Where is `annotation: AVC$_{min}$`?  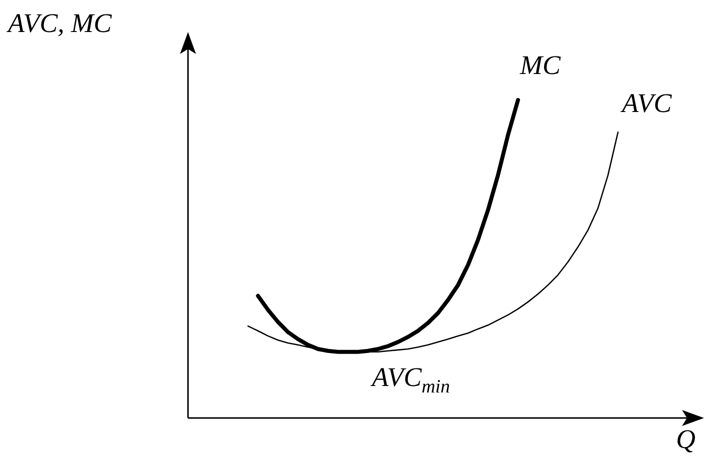 annotation: AVC$_{min}$ is located at coordinates (411, 380).